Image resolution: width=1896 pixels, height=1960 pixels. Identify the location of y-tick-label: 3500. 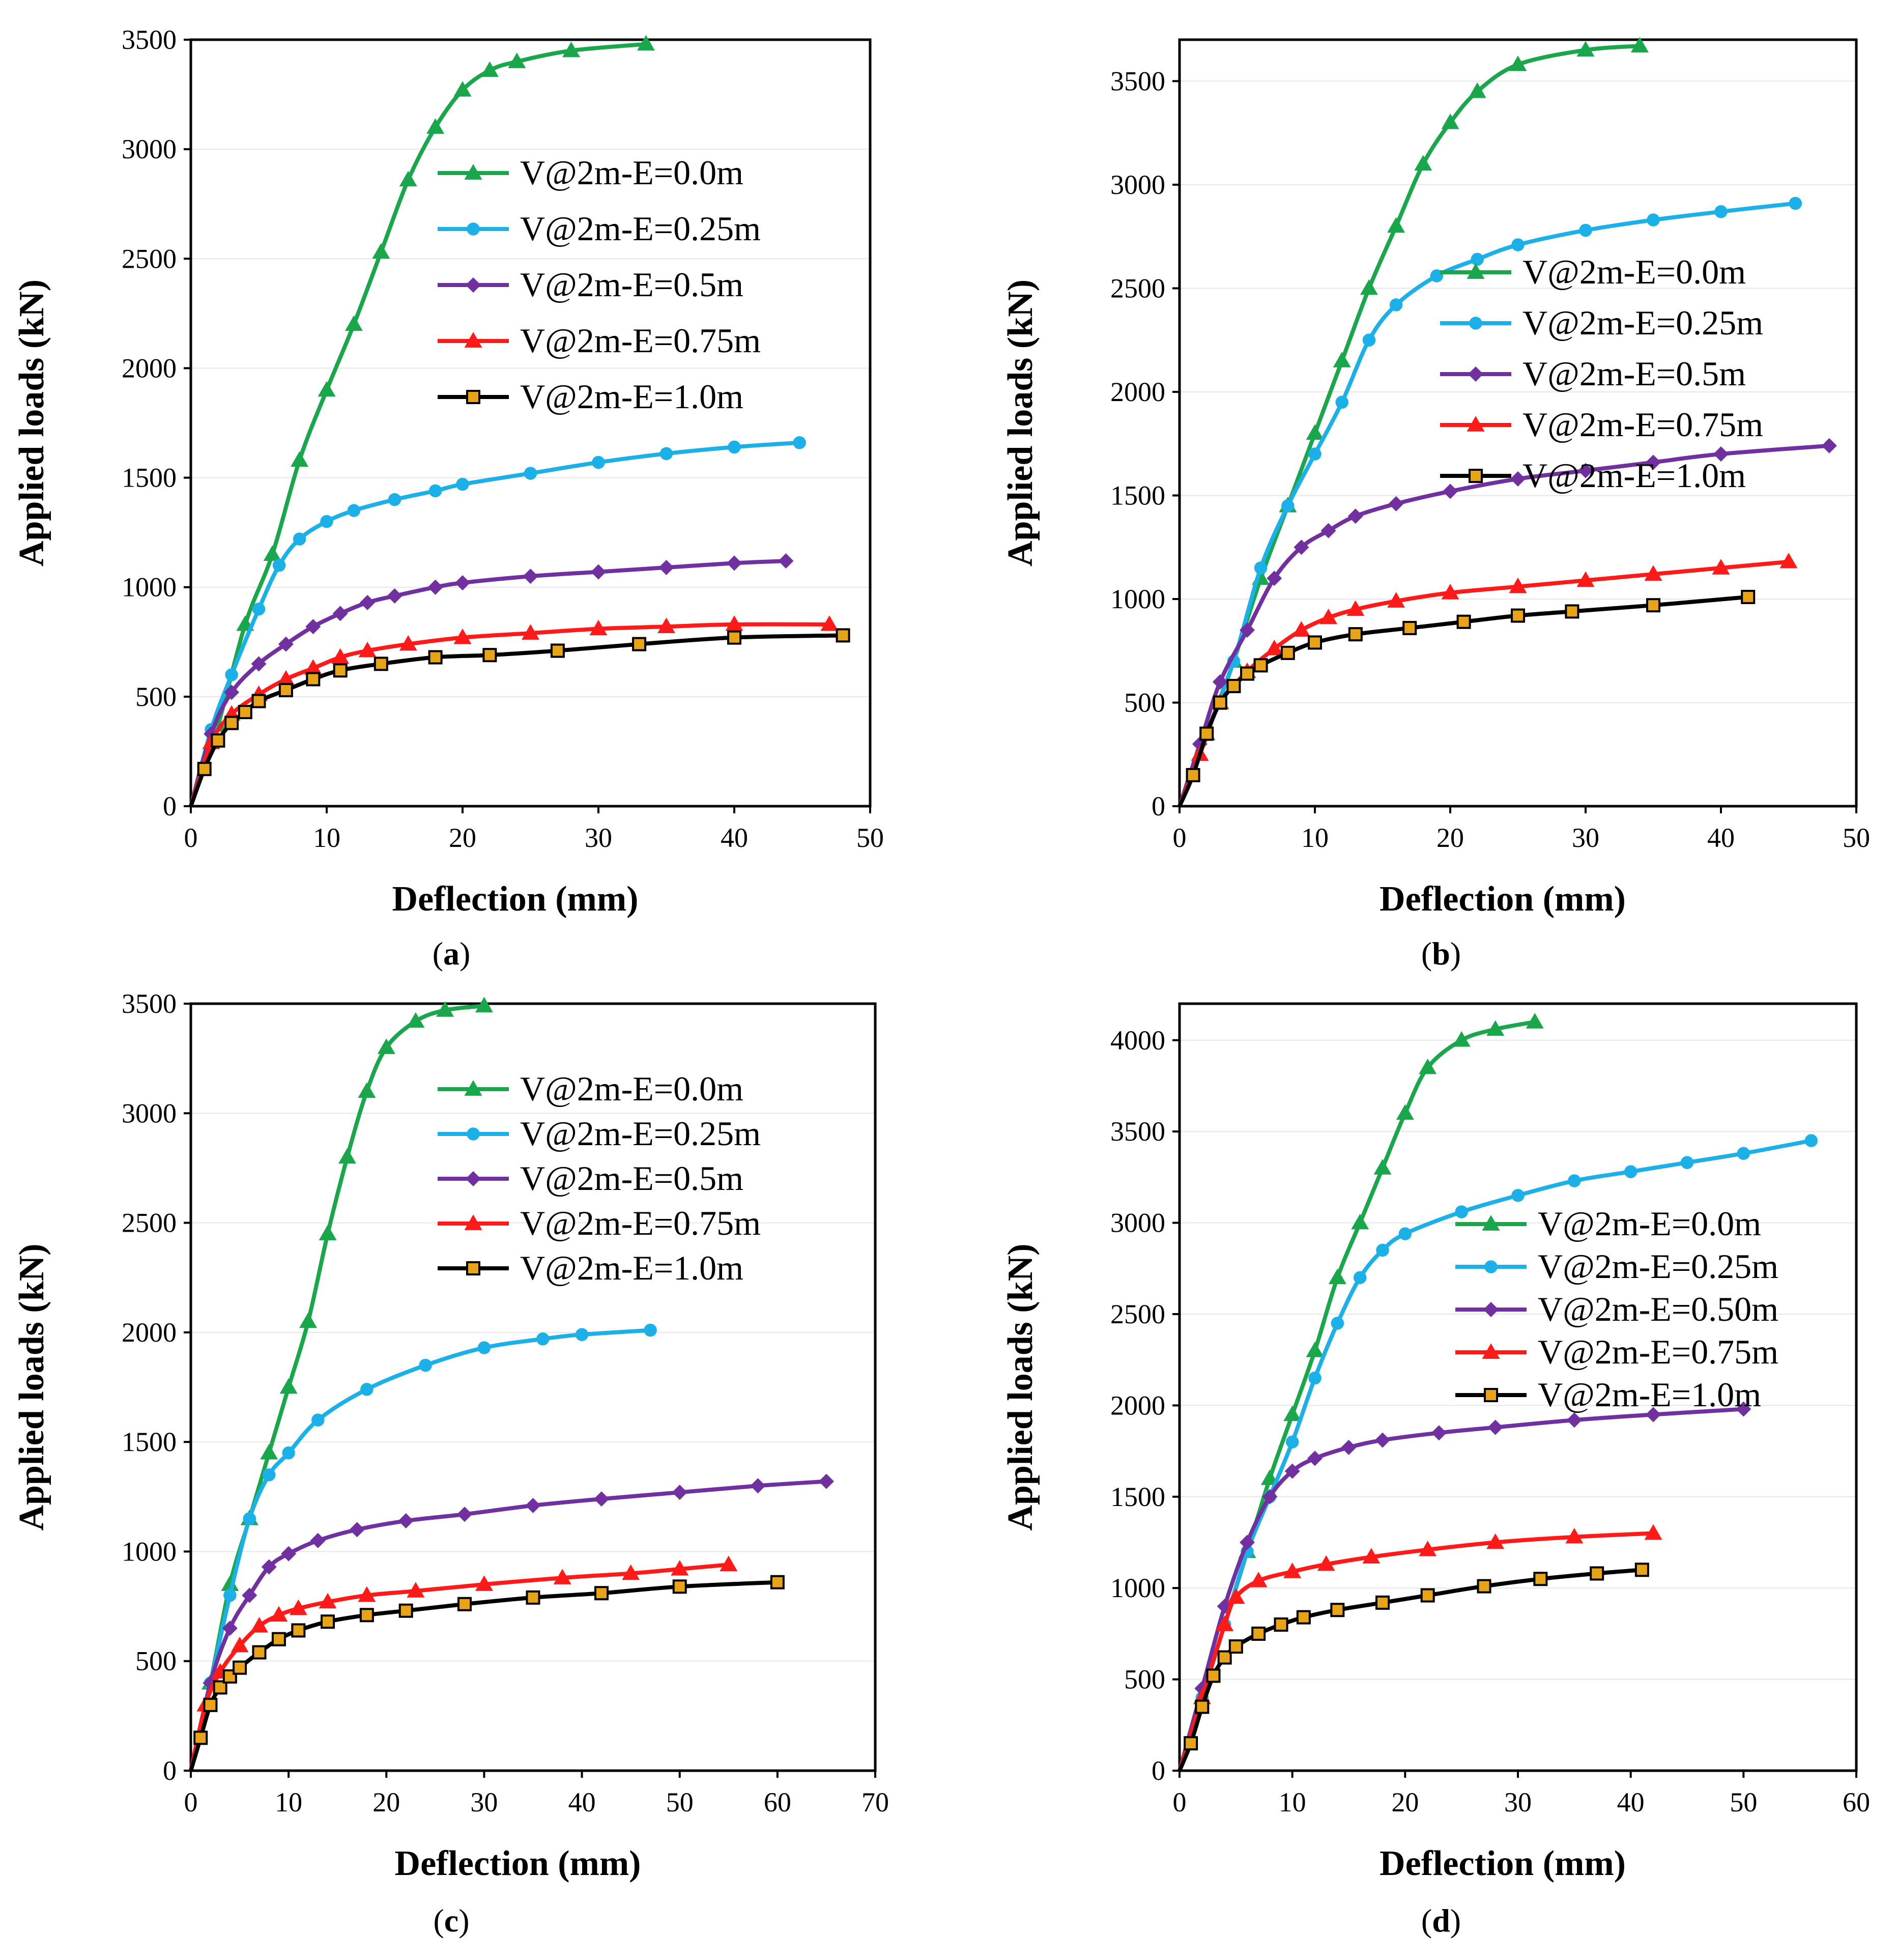
(150, 39).